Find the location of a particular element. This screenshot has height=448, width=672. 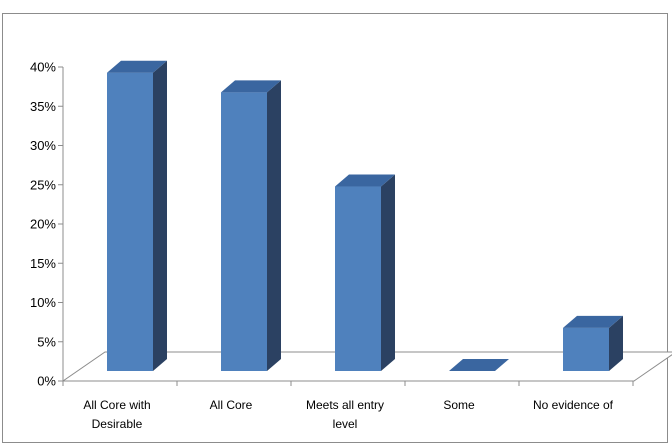

y-tick-label: 10% is located at coordinates (43, 302).